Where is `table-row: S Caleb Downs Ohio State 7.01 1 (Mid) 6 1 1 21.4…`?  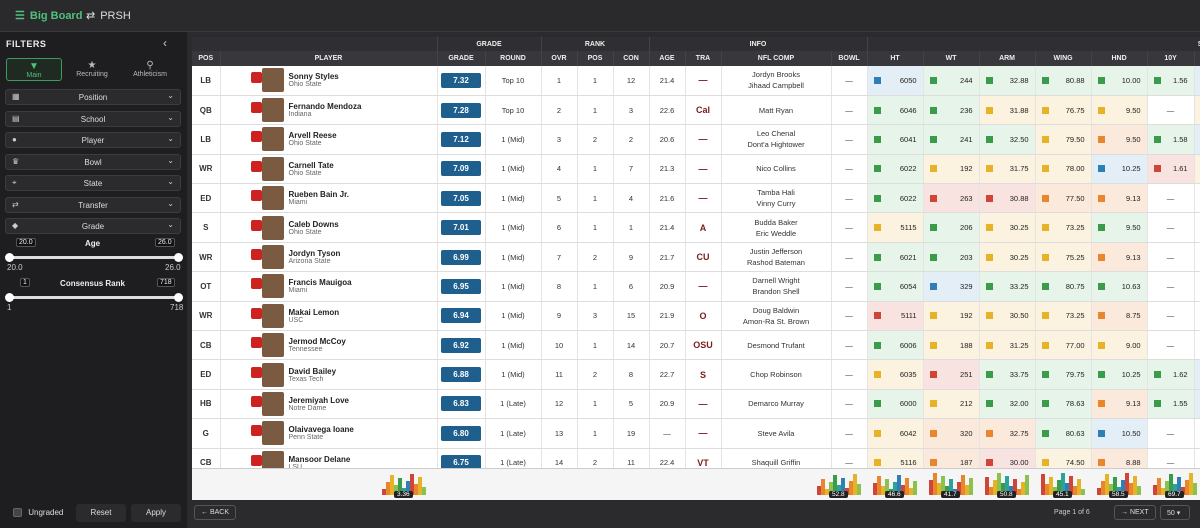
table-row: S Caleb Downs Ohio State 7.01 1 (Mid) 6 1 1 21.4… is located at coordinates (696, 227).